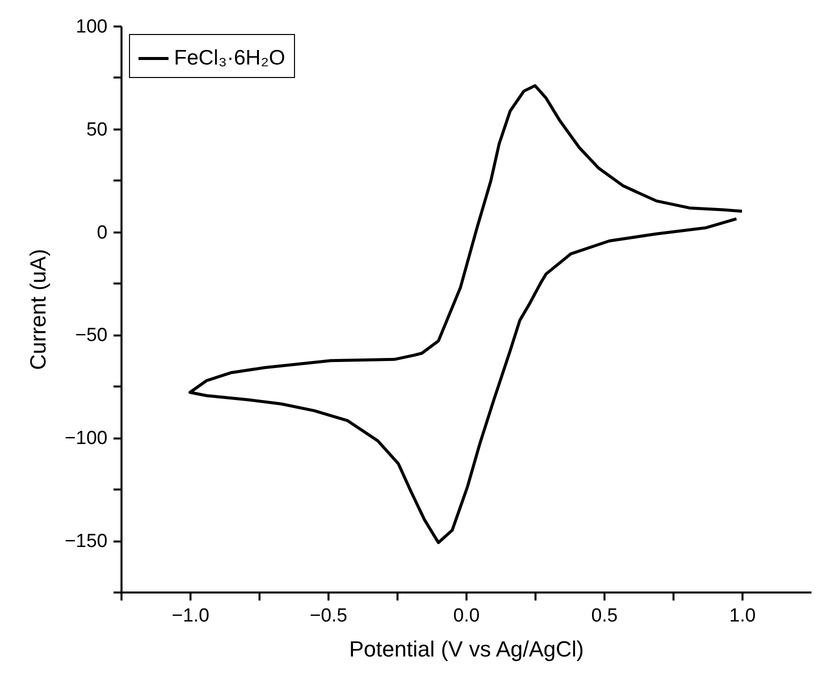 Image resolution: width=817 pixels, height=681 pixels. Describe the element at coordinates (329, 616) in the screenshot. I see `x-tick-label: −0.5` at that location.